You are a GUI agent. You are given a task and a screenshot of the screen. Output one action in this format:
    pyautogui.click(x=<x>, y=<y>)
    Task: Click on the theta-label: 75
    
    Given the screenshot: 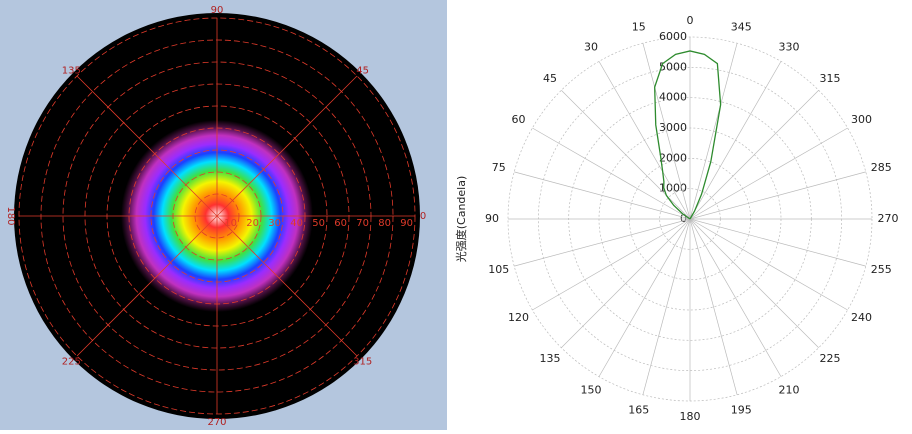 What is the action you would take?
    pyautogui.click(x=499, y=167)
    